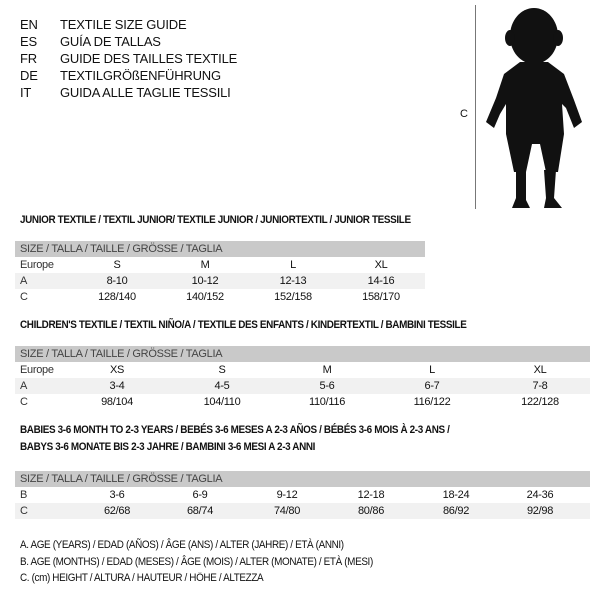 The width and height of the screenshot is (600, 600). I want to click on child-silhouette-icon, so click(534, 108).